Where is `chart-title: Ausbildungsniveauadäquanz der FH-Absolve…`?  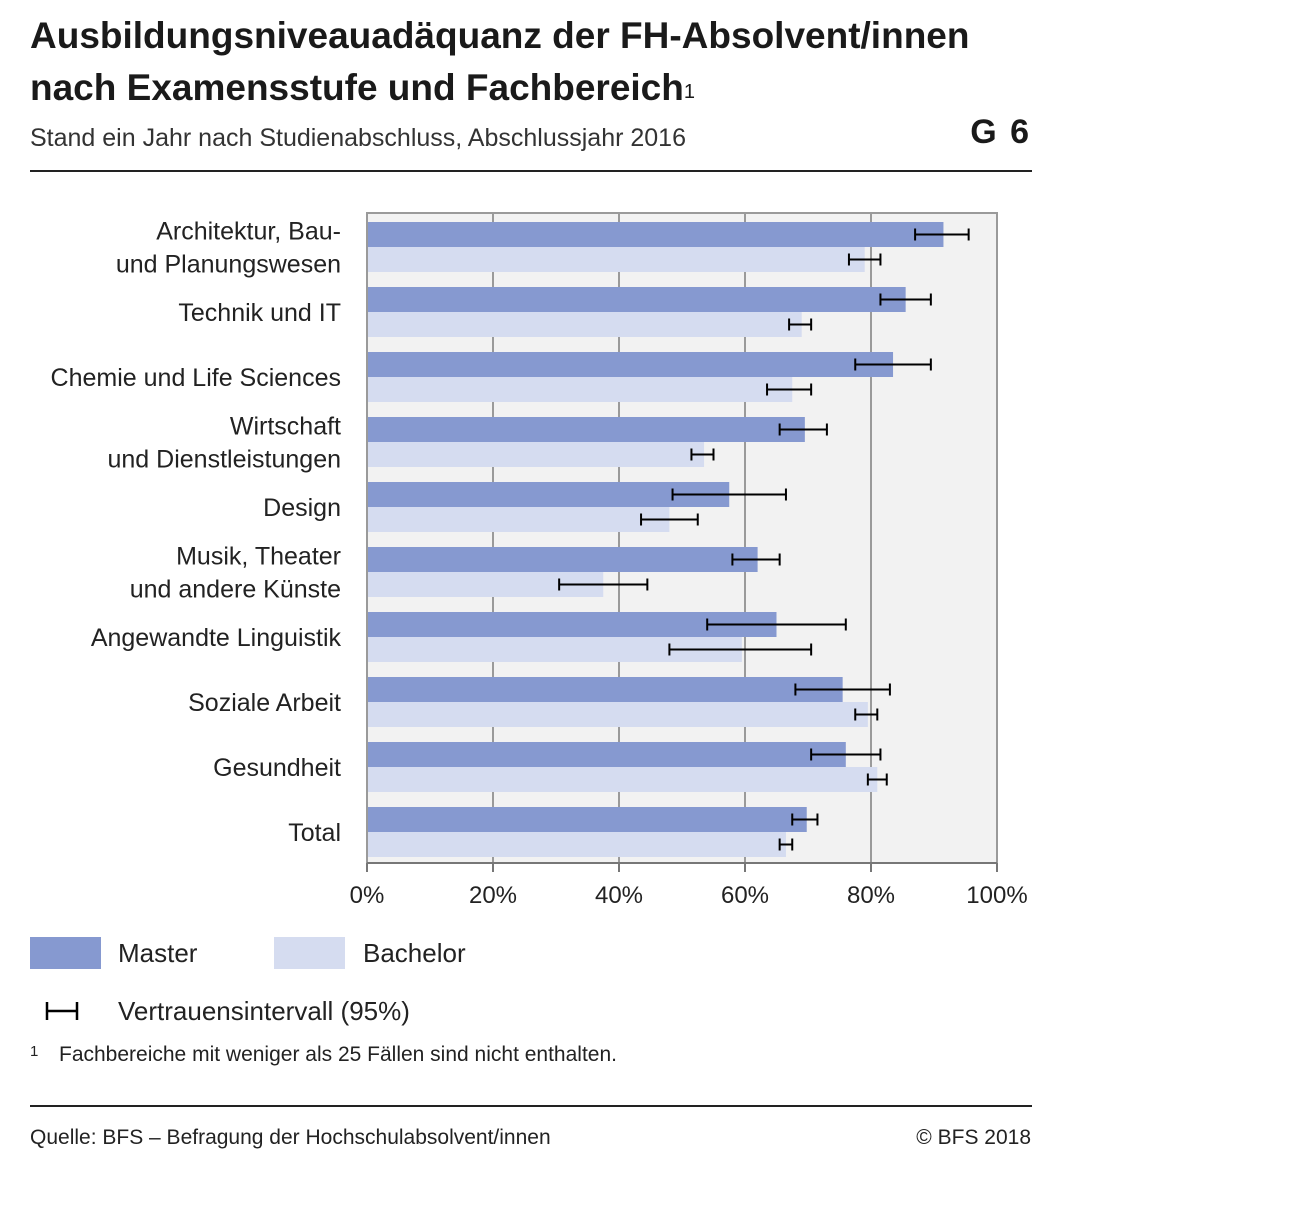 chart-title: Ausbildungsniveauadäquanz der FH-Absolve… is located at coordinates (530, 62).